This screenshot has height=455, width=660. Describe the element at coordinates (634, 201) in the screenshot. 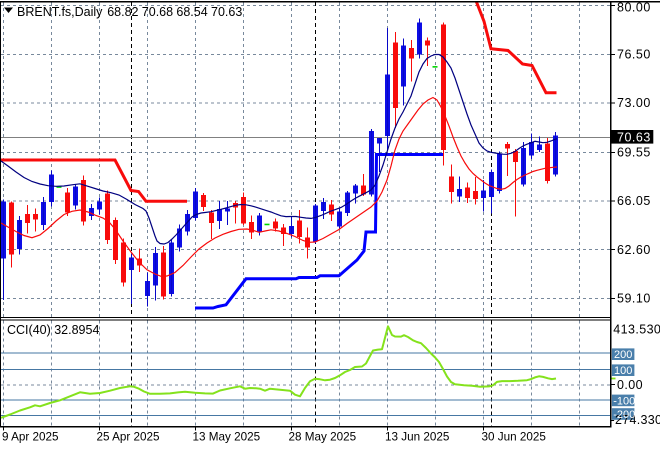

I see `svg-text: 66.05` at that location.